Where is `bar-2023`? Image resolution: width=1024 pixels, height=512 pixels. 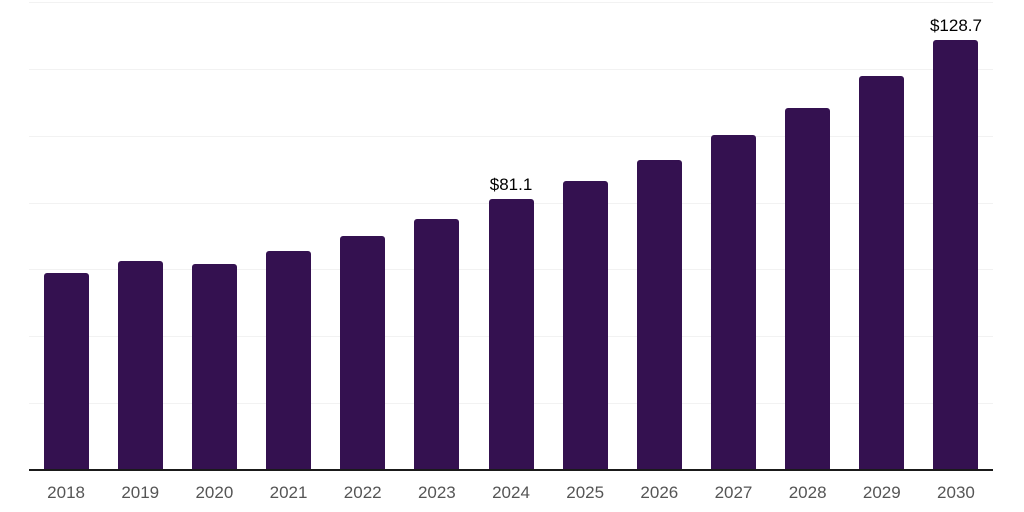
bar-2023 is located at coordinates (437, 344).